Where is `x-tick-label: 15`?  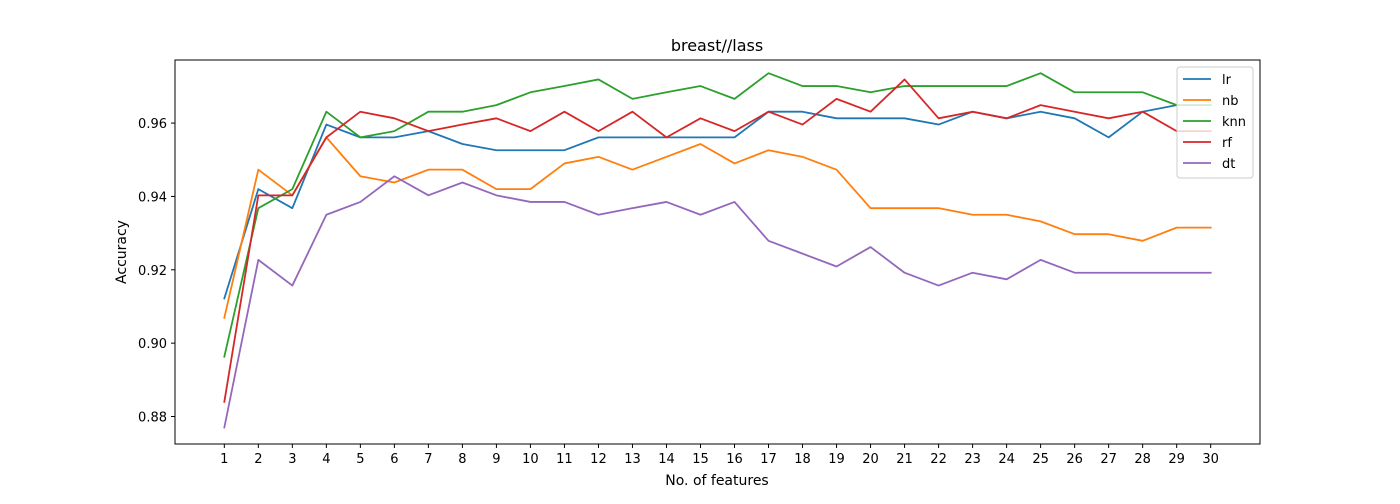 x-tick-label: 15 is located at coordinates (700, 459).